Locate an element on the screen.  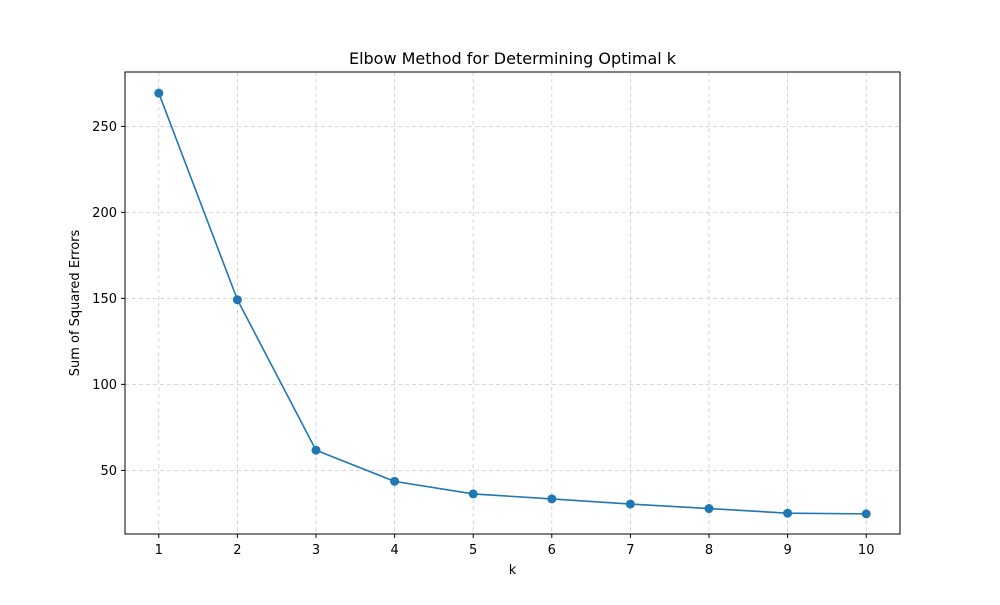
y-tick-label: 200 is located at coordinates (104, 213).